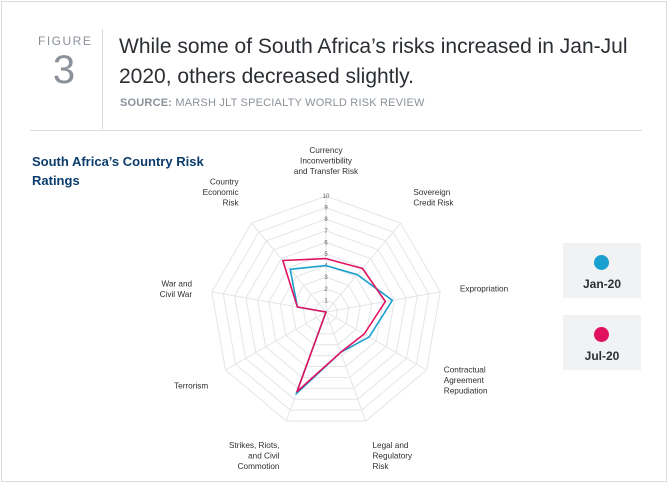 This screenshot has height=485, width=670. Describe the element at coordinates (259, 466) in the screenshot. I see `axis-label-line: Commotion` at that location.